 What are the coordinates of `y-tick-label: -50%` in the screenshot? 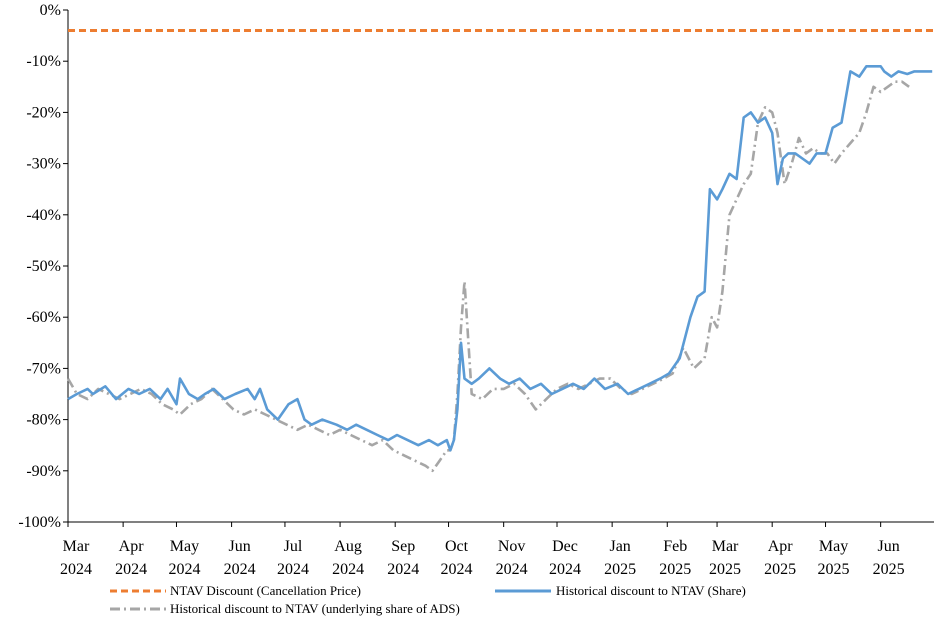 It's located at (43, 266).